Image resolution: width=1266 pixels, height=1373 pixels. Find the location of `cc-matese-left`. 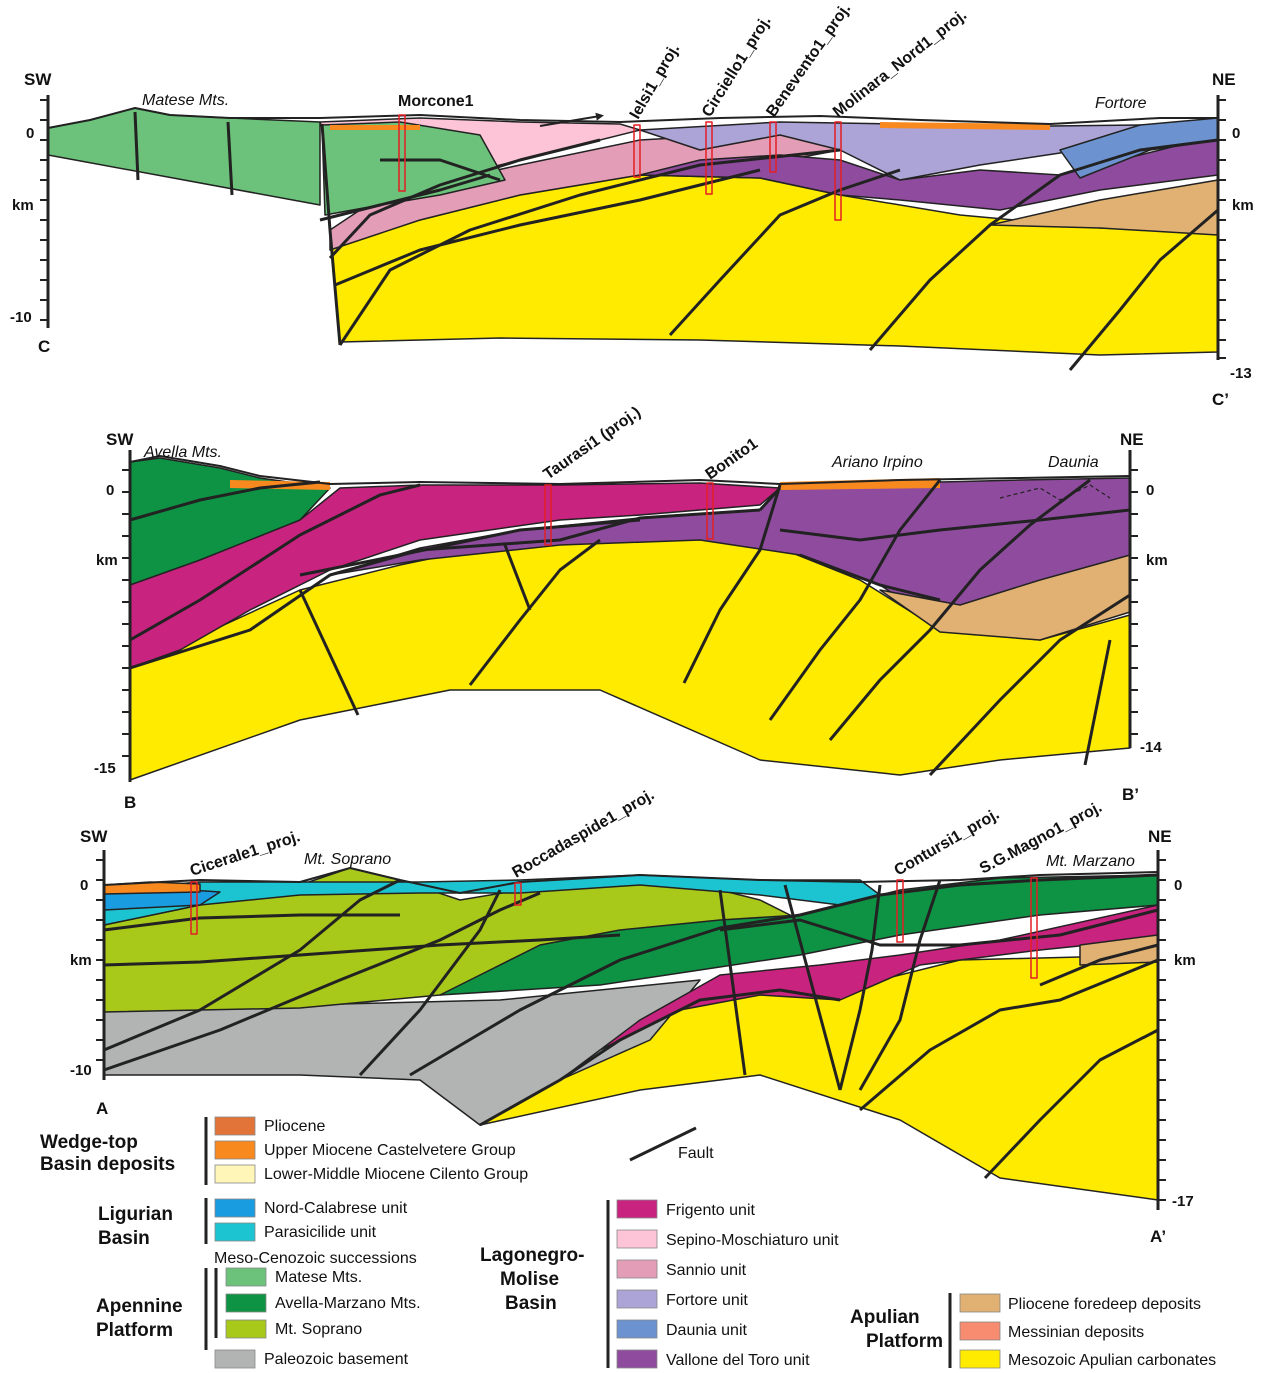

cc-matese-left is located at coordinates (184, 156).